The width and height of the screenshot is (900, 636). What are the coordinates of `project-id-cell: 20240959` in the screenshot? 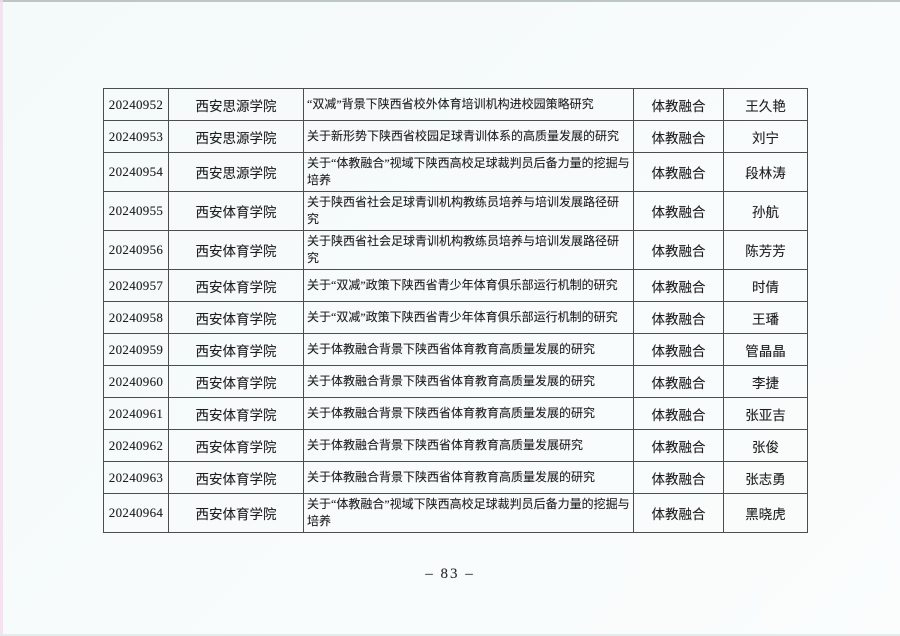 It's located at (136, 349).